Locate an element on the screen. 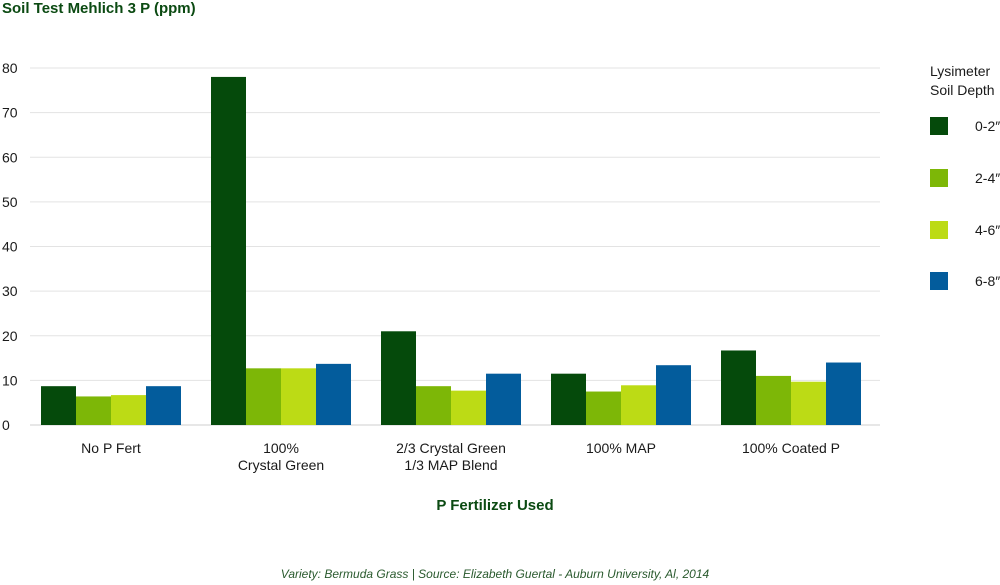 This screenshot has width=1000, height=585. legend-label: 4-6″ is located at coordinates (987, 230).